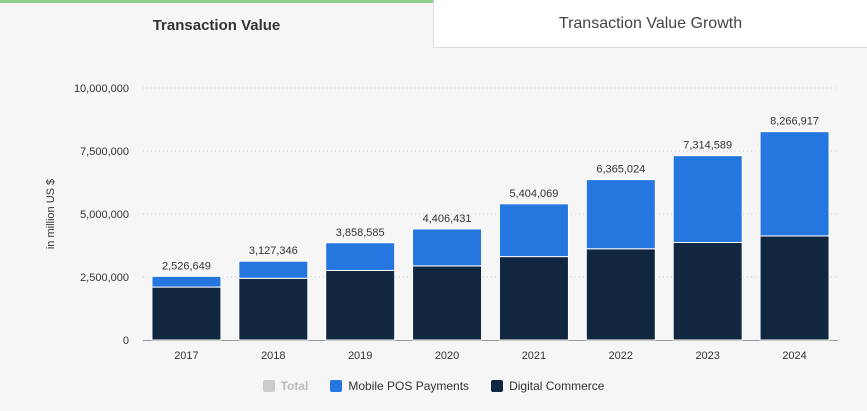 The width and height of the screenshot is (867, 411). What do you see at coordinates (707, 356) in the screenshot?
I see `x-tick-label: 2023` at bounding box center [707, 356].